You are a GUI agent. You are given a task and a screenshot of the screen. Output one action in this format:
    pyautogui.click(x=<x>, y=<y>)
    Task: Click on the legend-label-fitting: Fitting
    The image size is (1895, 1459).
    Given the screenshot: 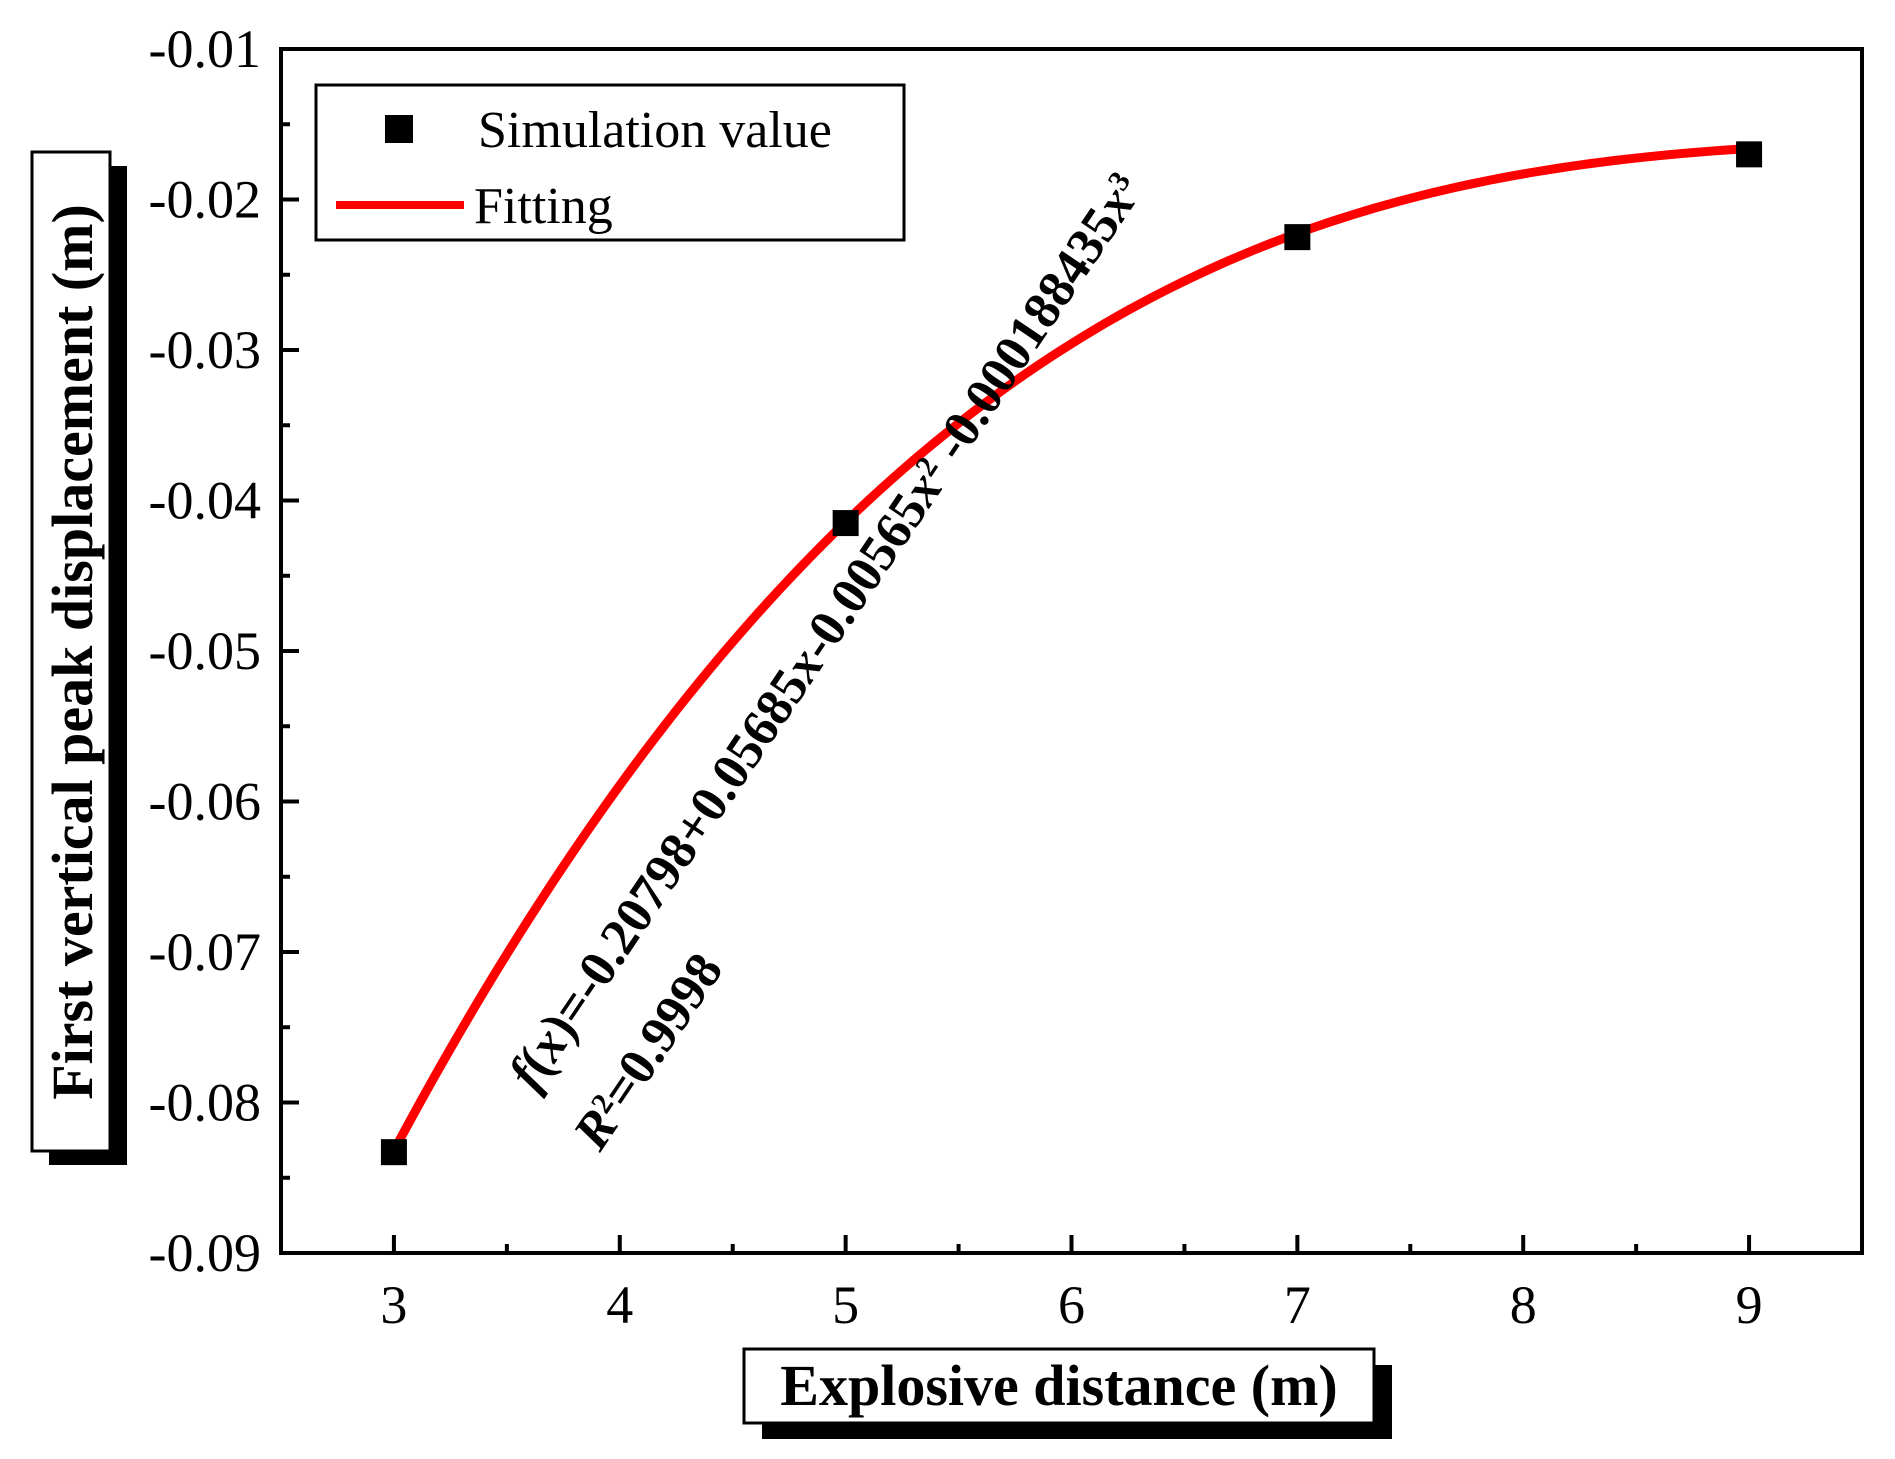 What is the action you would take?
    pyautogui.click(x=543, y=206)
    